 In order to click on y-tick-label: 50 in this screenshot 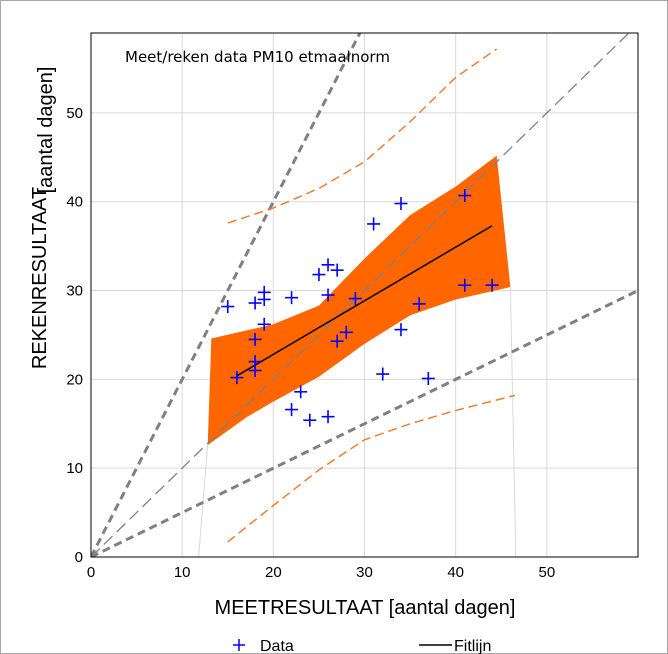, I will do `click(74, 113)`.